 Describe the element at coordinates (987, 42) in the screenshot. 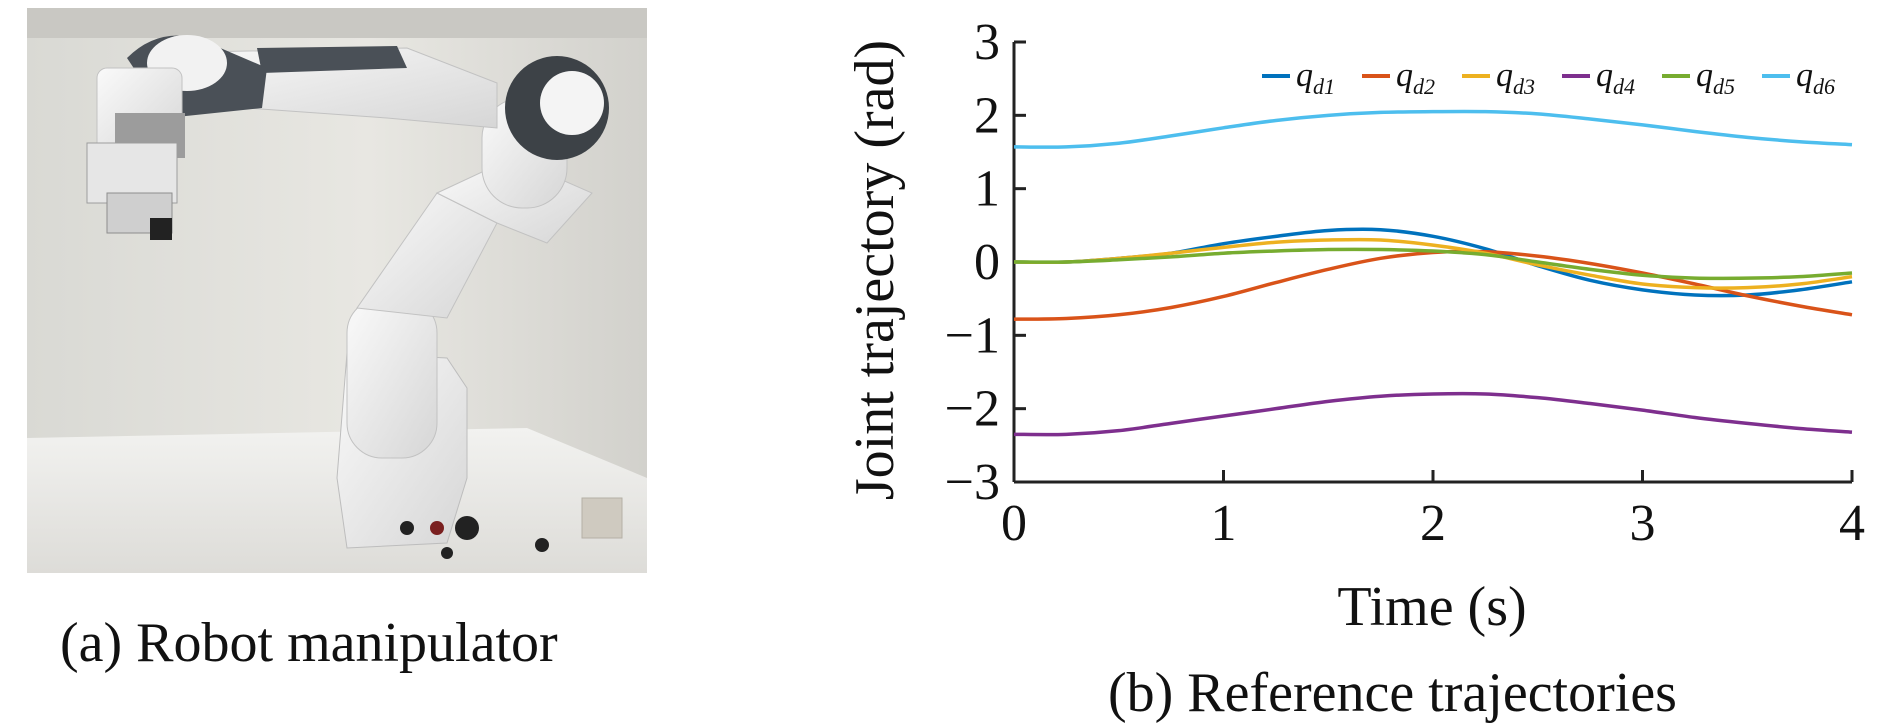

I see `y-tick-label: 3` at that location.